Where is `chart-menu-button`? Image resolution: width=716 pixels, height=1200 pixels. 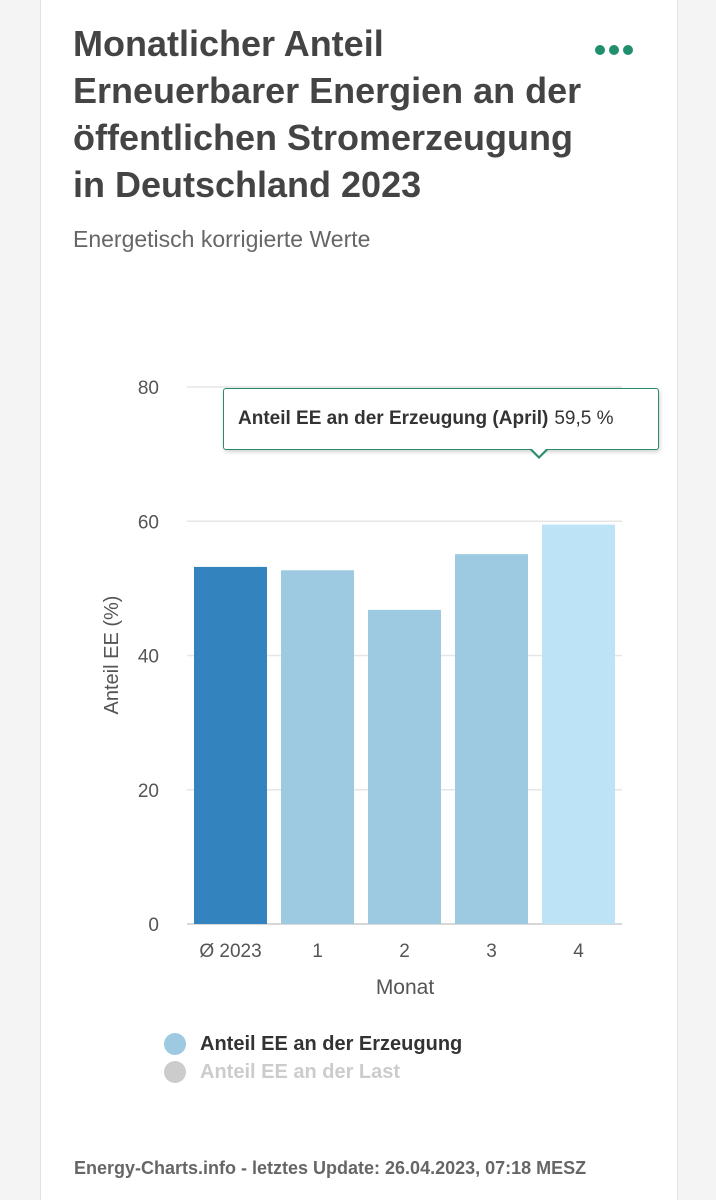 chart-menu-button is located at coordinates (614, 50).